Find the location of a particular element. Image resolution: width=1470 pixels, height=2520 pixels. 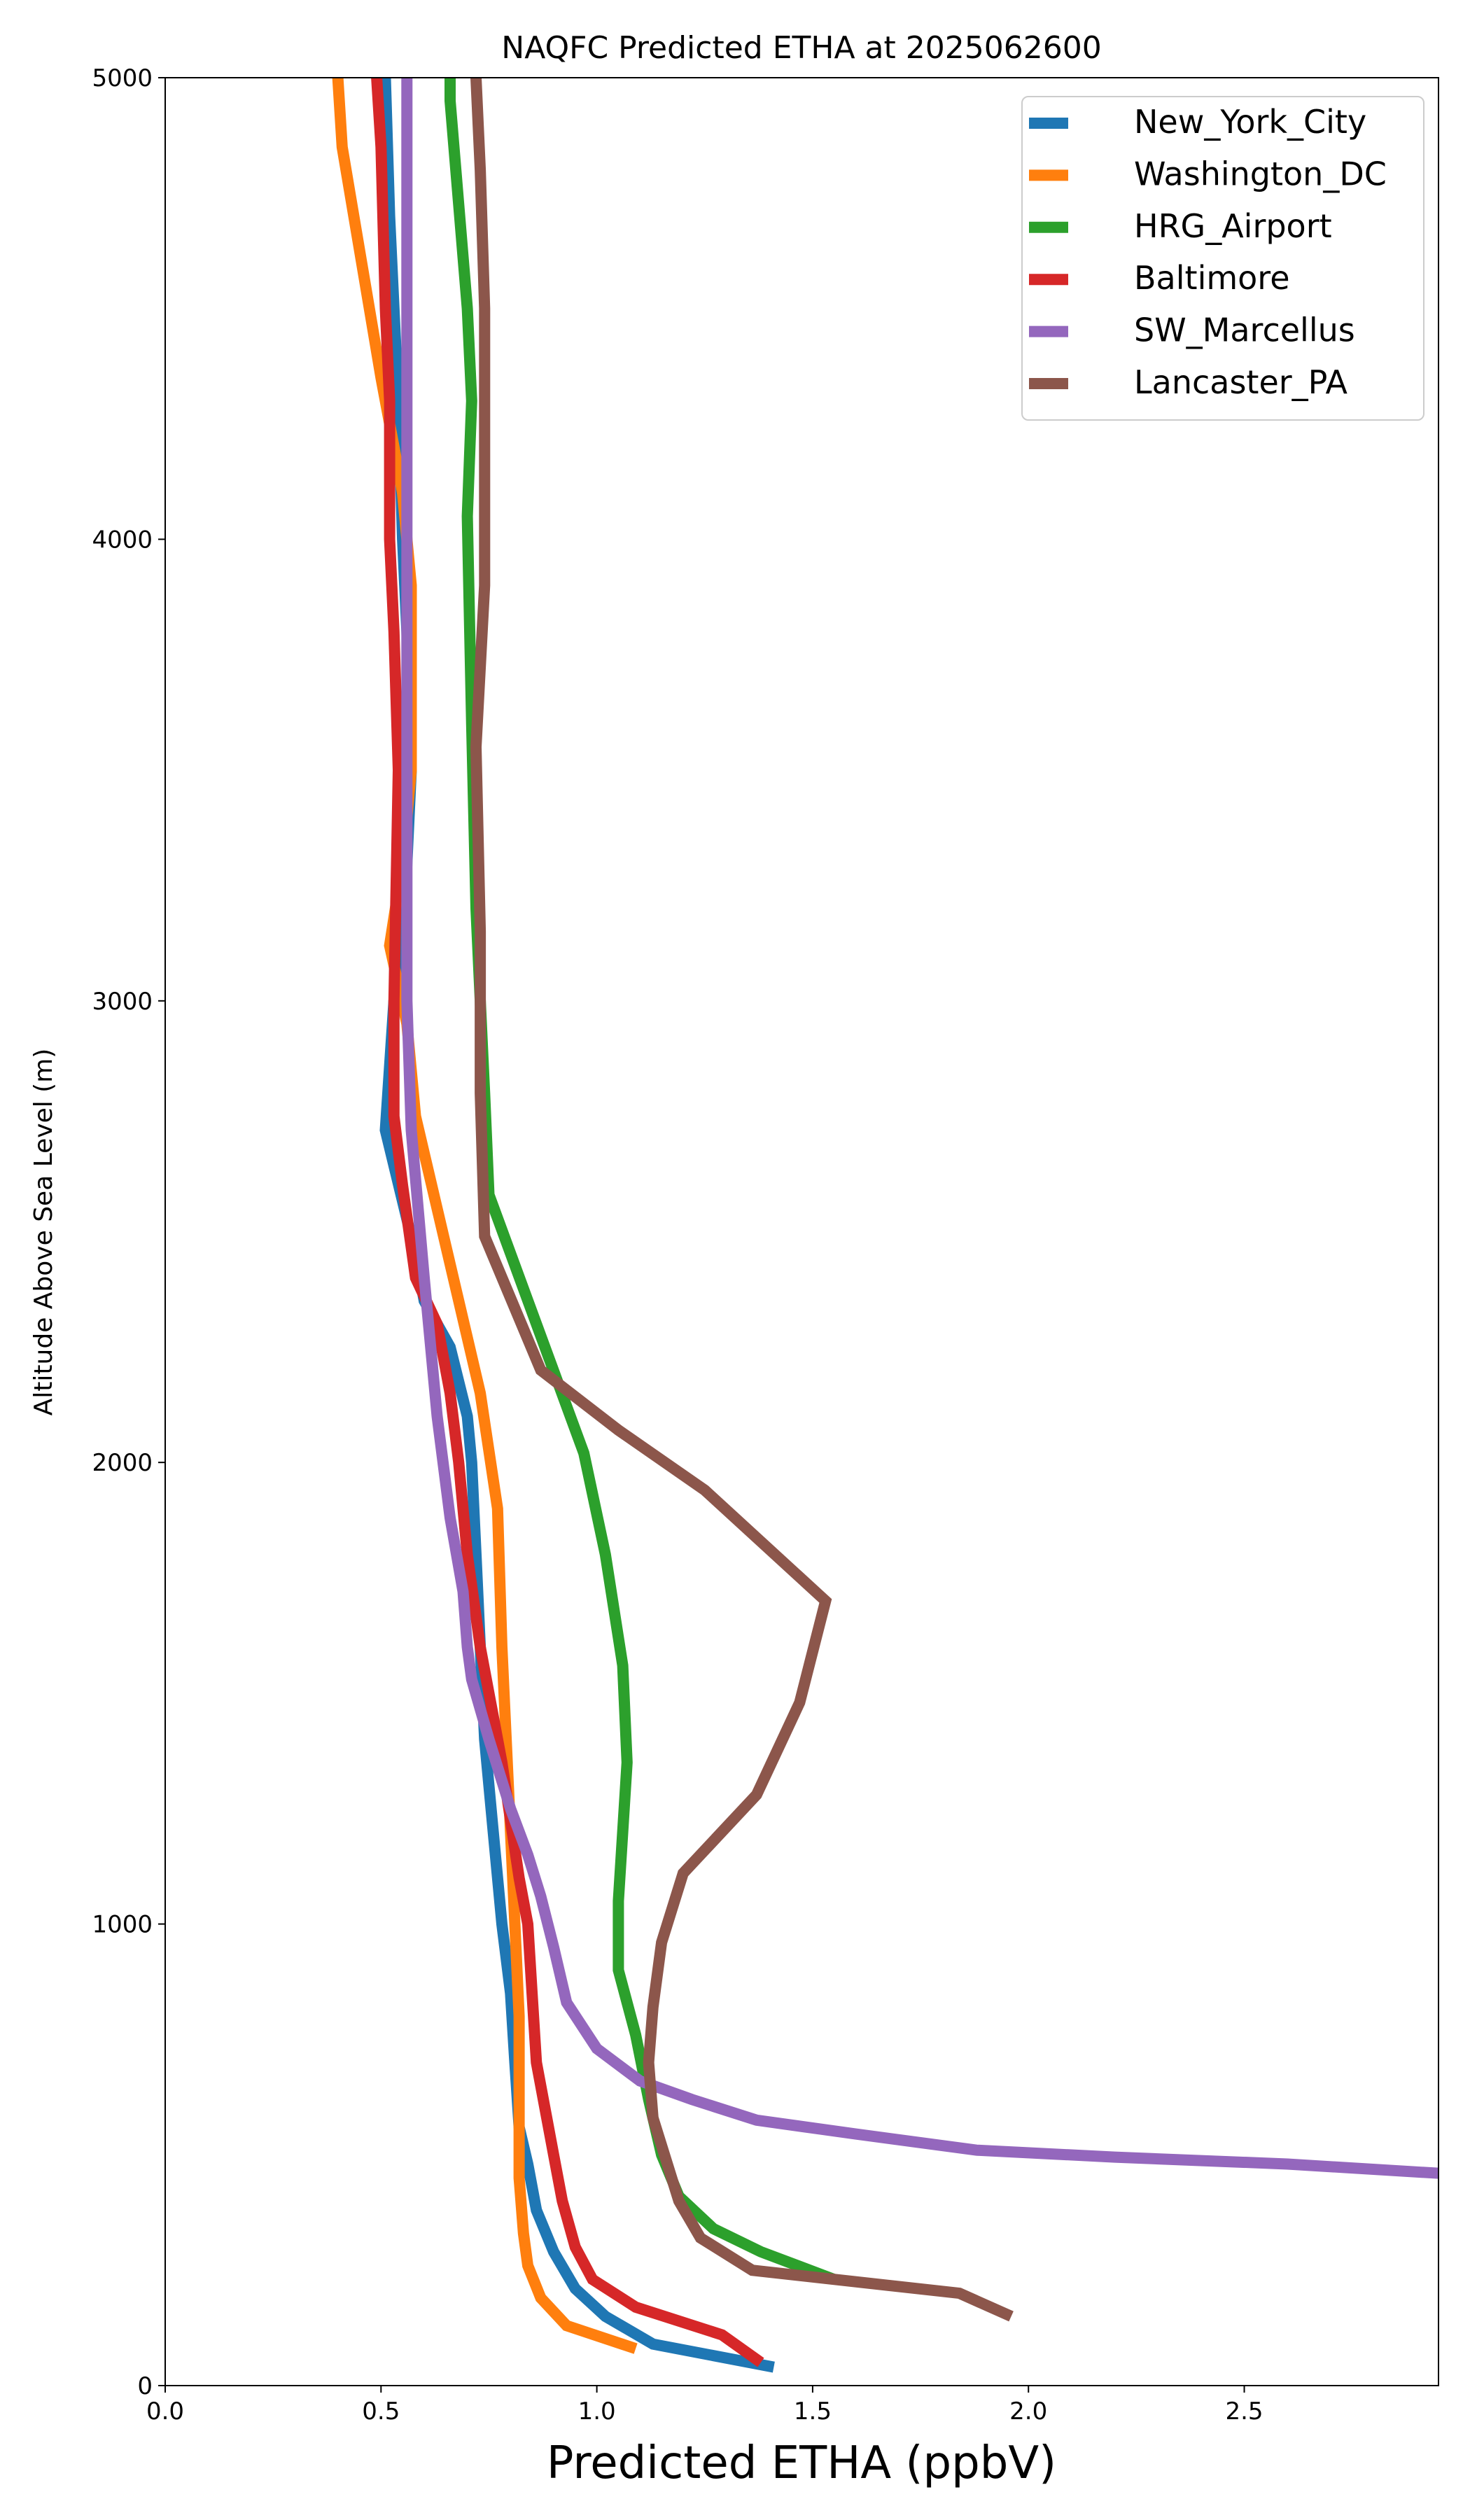

x-tick-label: 0.0 is located at coordinates (165, 2412).